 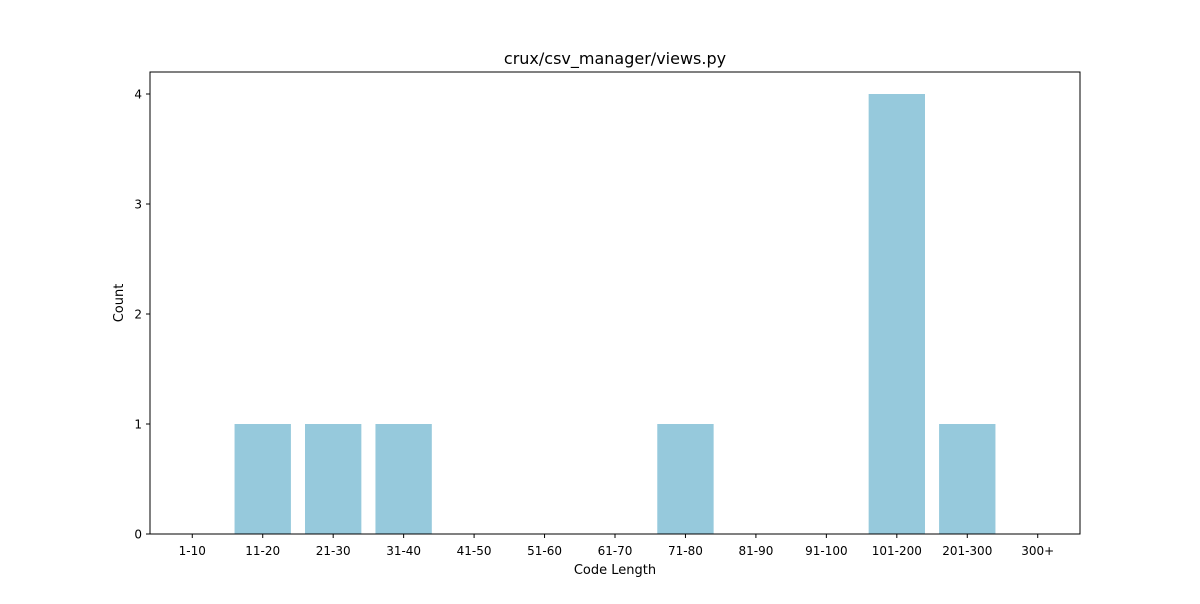 What do you see at coordinates (192, 551) in the screenshot?
I see `x-tick-label: 1-10` at bounding box center [192, 551].